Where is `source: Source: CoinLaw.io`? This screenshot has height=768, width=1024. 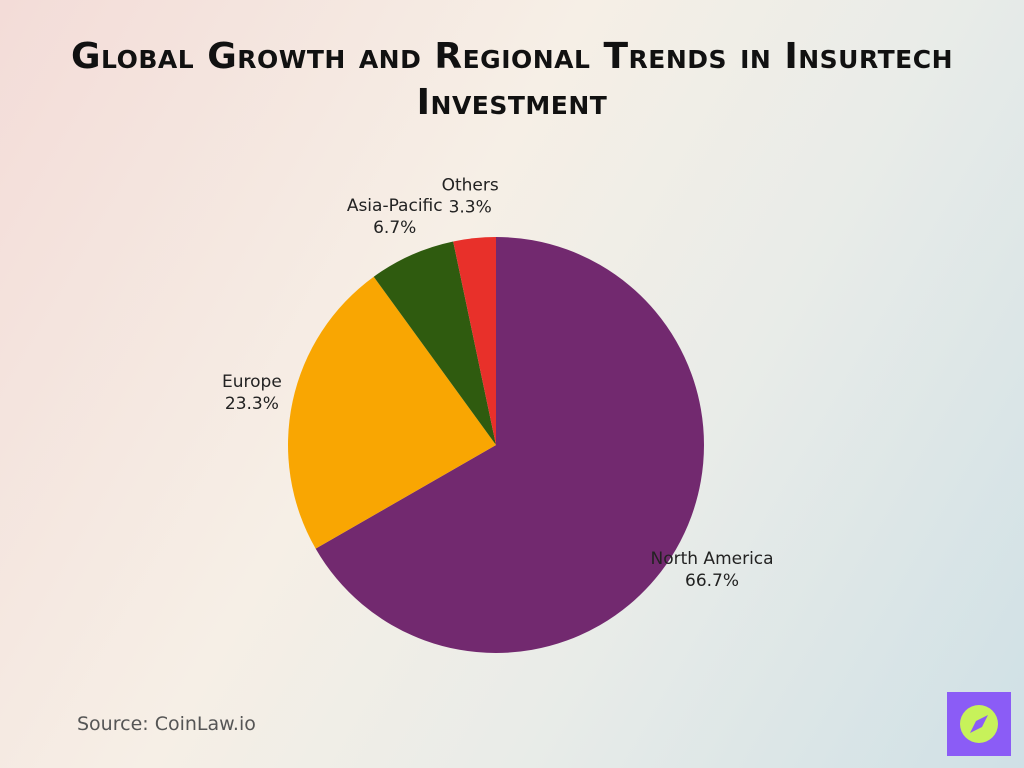
source: Source: CoinLaw.io is located at coordinates (166, 724).